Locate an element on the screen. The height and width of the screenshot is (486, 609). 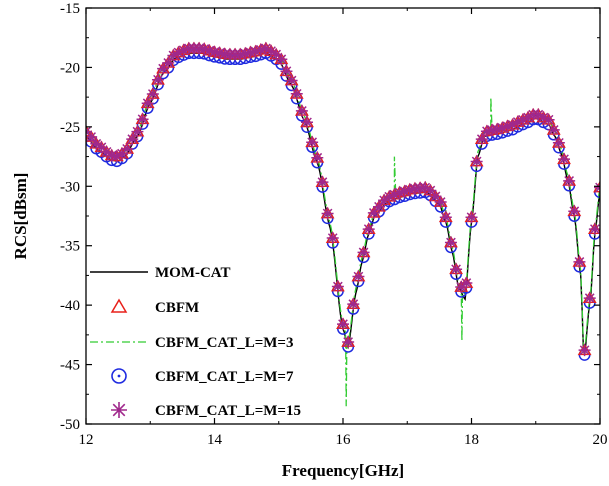
x-tick-label: 14 is located at coordinates (215, 440).